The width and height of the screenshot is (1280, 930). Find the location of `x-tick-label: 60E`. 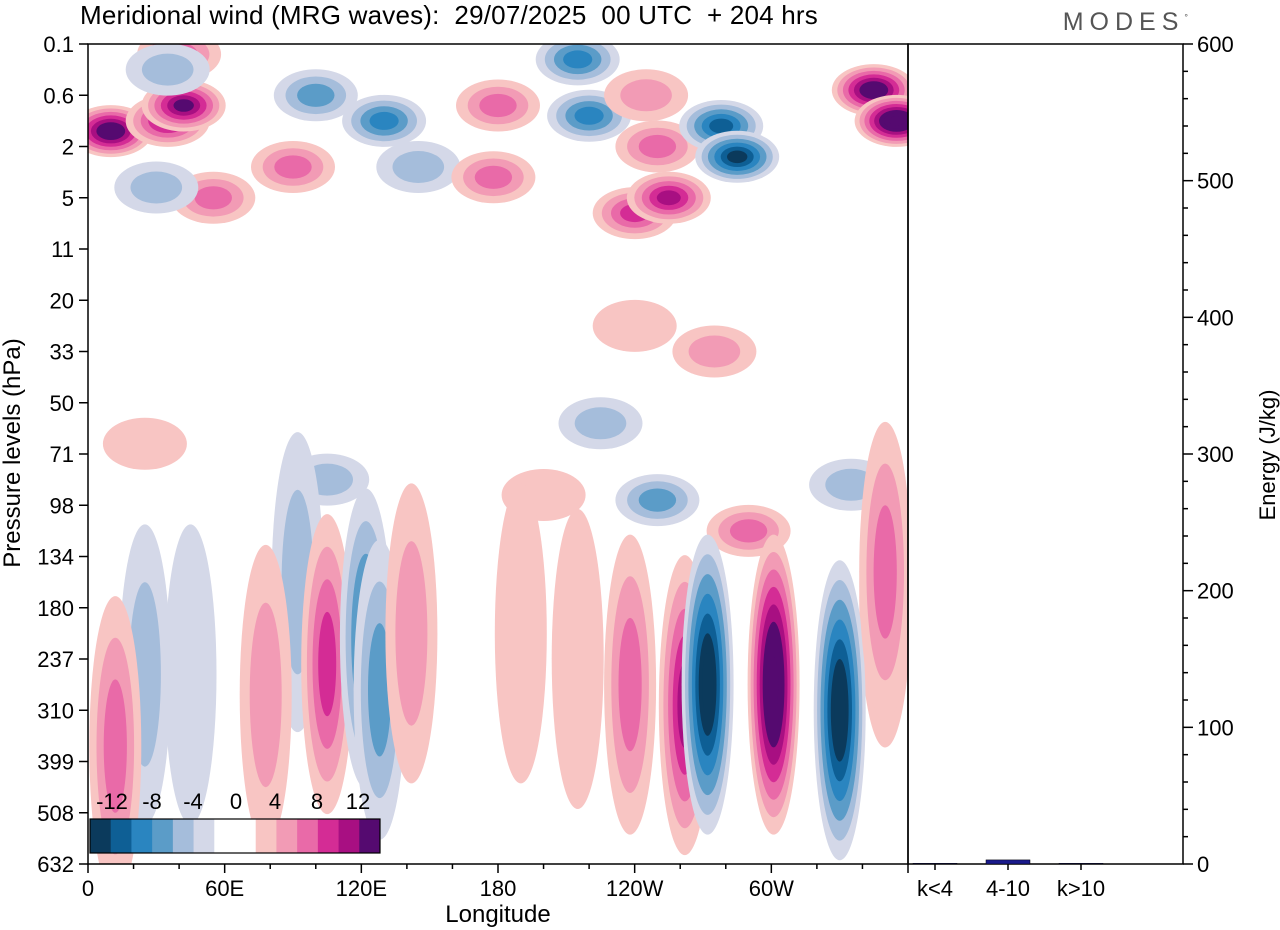

x-tick-label: 60E is located at coordinates (224, 888).